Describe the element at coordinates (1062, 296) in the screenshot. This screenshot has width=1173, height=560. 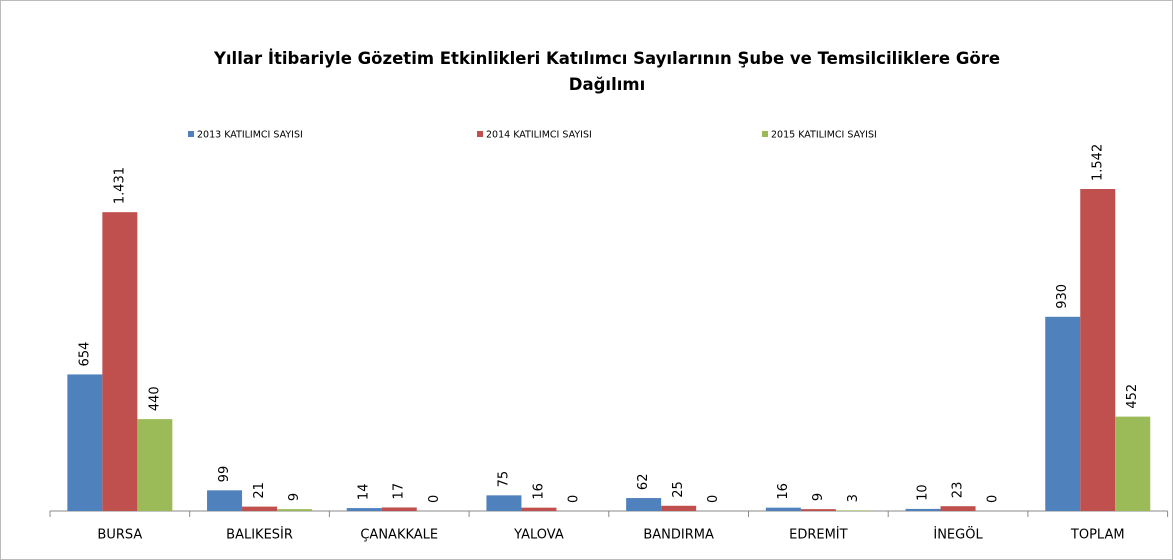
I see `data-label: 930` at that location.